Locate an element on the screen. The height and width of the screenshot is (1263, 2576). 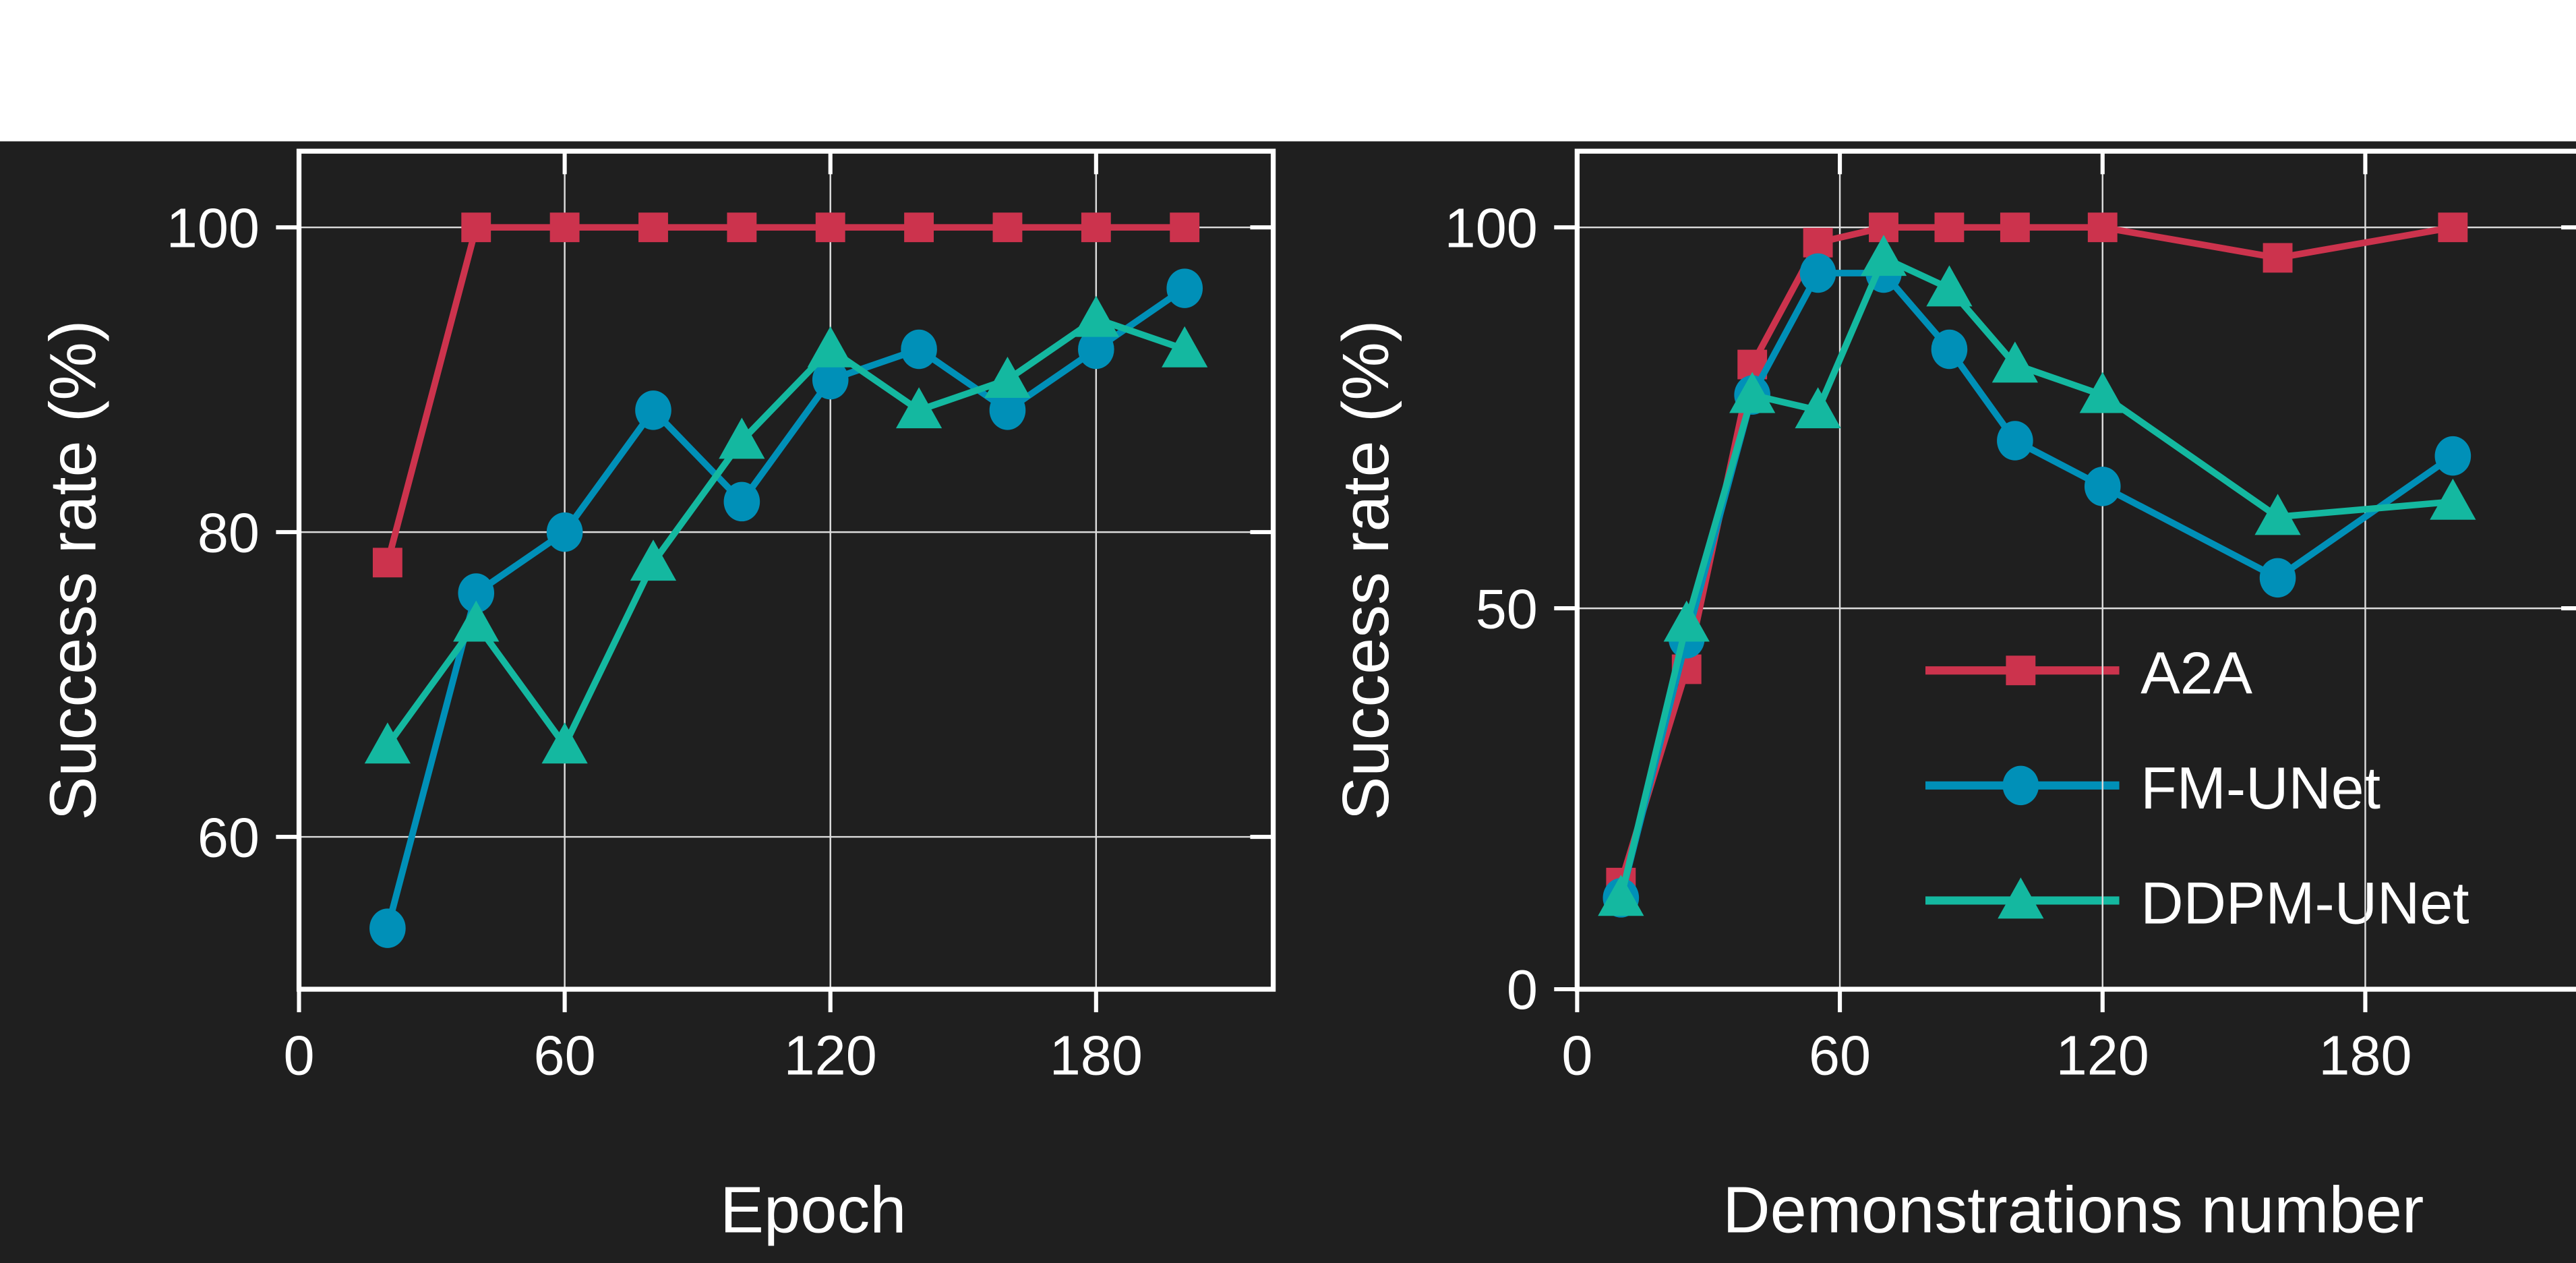
legend-label: DDPM-UNet is located at coordinates (2304, 904).